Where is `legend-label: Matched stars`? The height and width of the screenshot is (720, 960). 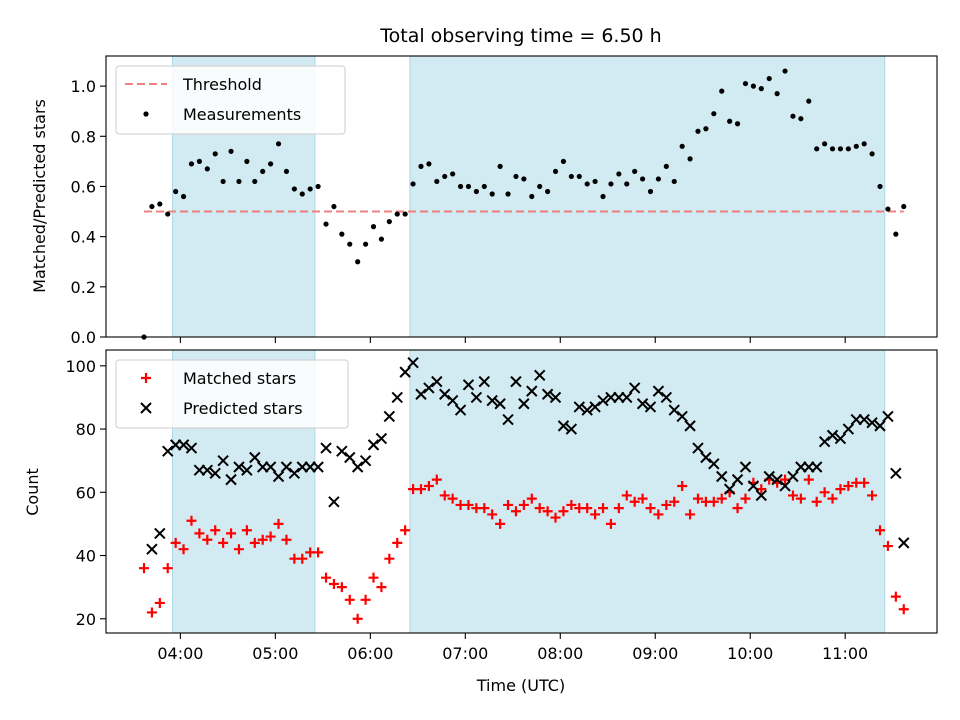
legend-label: Matched stars is located at coordinates (239, 378).